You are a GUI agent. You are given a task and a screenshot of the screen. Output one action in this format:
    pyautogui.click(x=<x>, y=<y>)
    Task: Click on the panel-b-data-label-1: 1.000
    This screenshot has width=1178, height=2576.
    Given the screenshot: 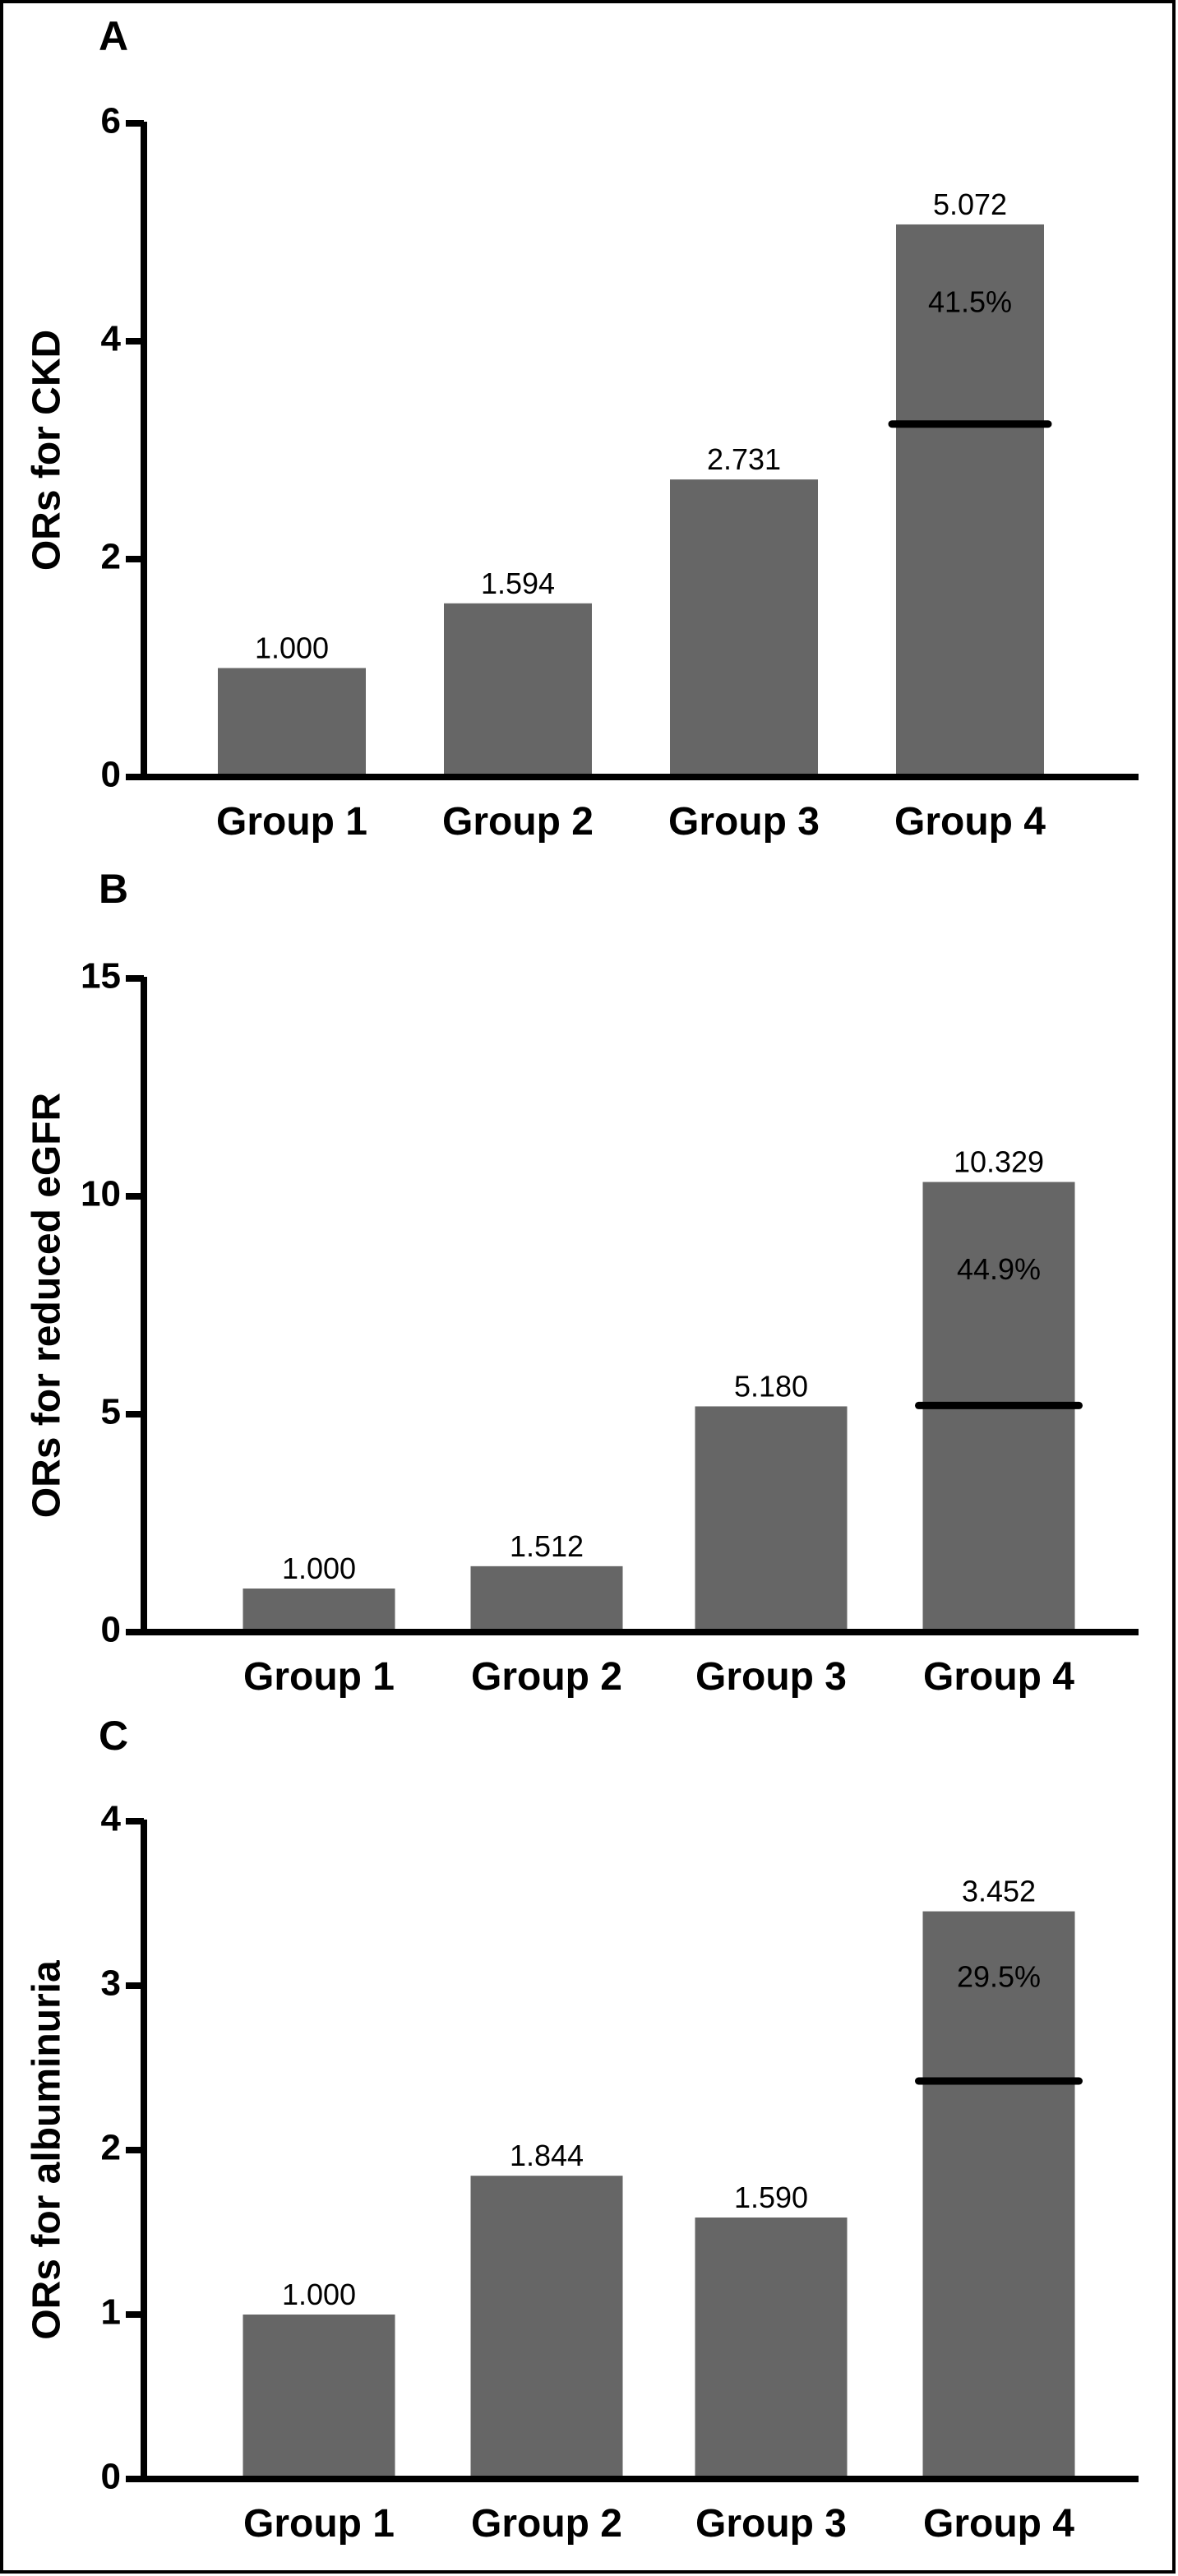 What is the action you would take?
    pyautogui.click(x=319, y=1568)
    